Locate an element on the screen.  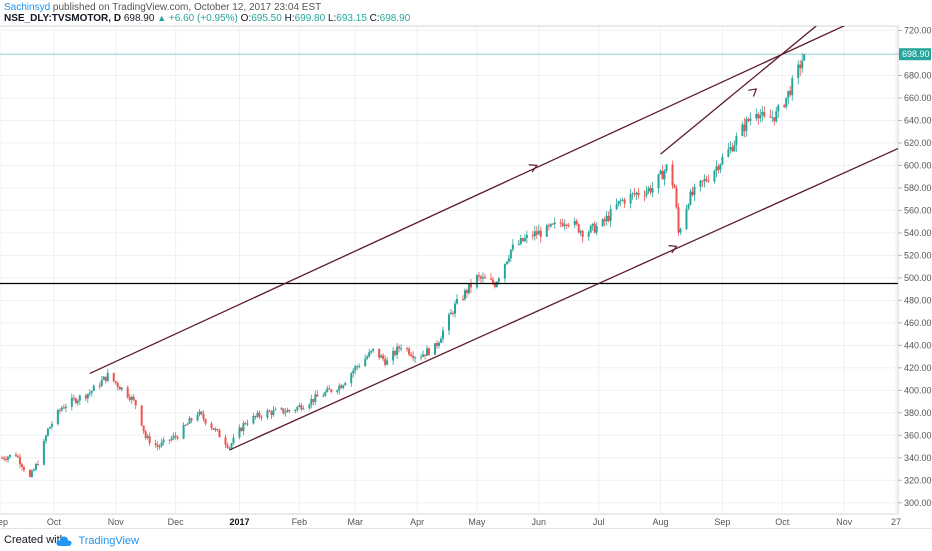
y-tick-label: 320.00 is located at coordinates (918, 480).